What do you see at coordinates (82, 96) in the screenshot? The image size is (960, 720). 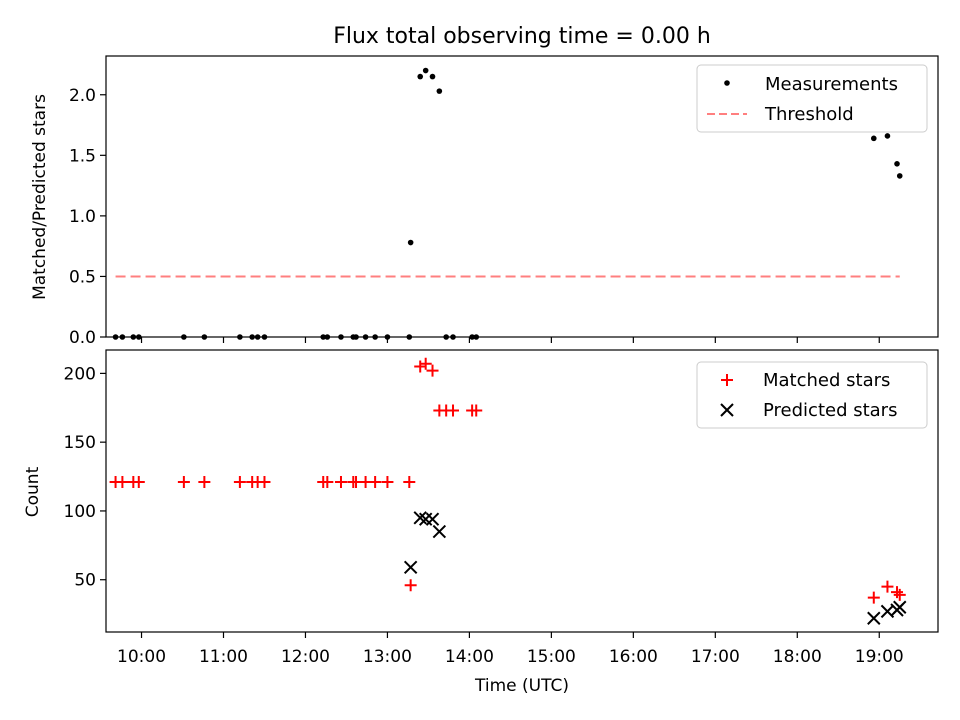 I see `ratio-y-tick-label: 2.0` at bounding box center [82, 96].